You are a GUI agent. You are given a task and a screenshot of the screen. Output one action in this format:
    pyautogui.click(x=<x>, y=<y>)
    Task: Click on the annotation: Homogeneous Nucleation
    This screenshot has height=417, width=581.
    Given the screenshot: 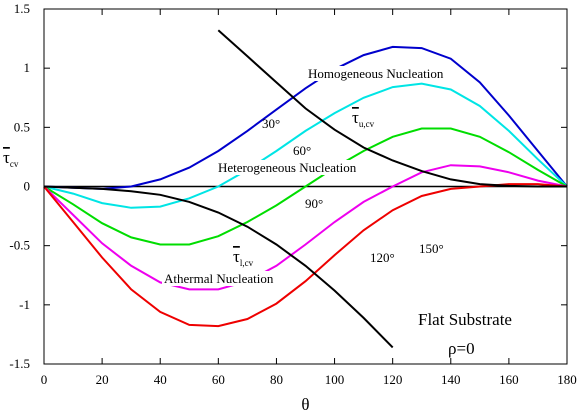 What is the action you would take?
    pyautogui.click(x=376, y=73)
    